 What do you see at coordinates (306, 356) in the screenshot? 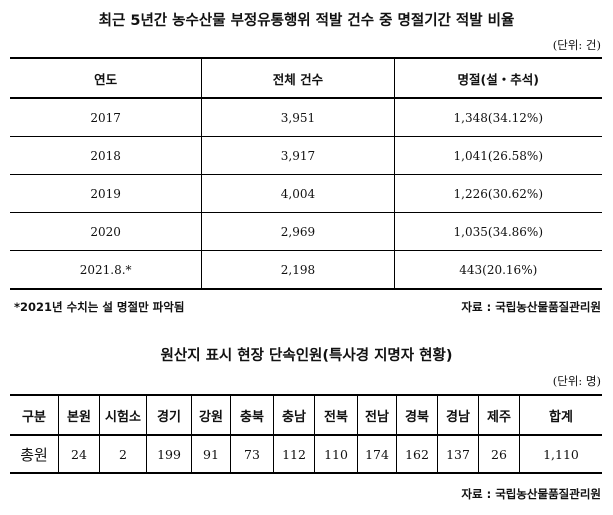
I see `table2-title: 원산지 표시 현장 단속인원(특사경 지명자 현황)` at bounding box center [306, 356].